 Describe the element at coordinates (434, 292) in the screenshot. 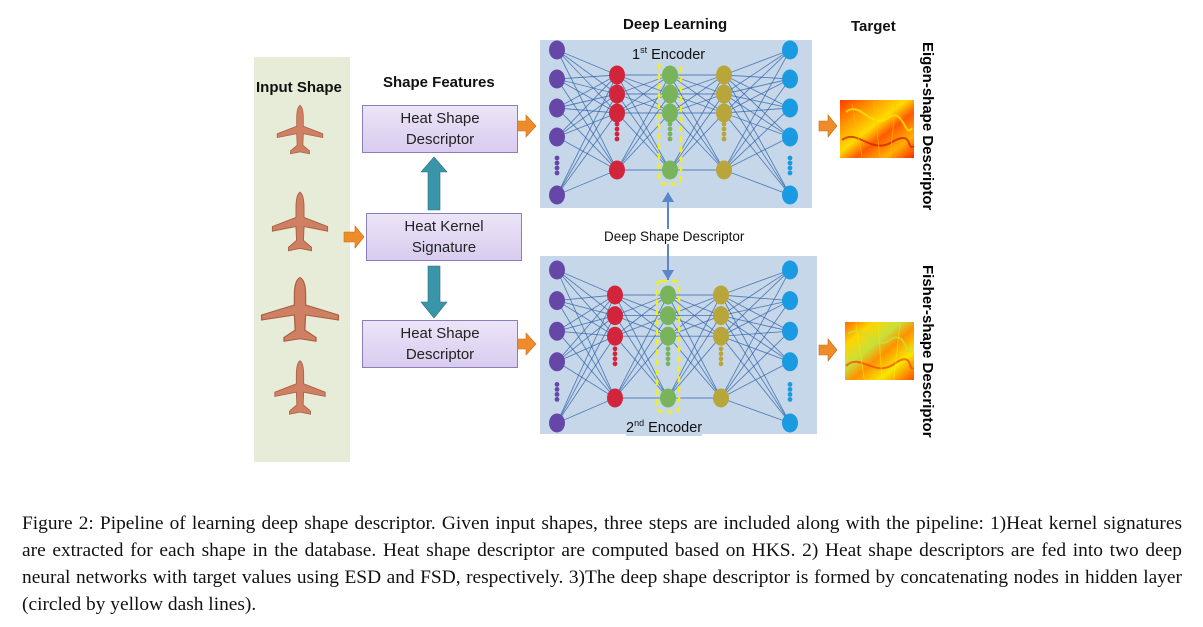

I see `teal-down-arrow-icon` at that location.